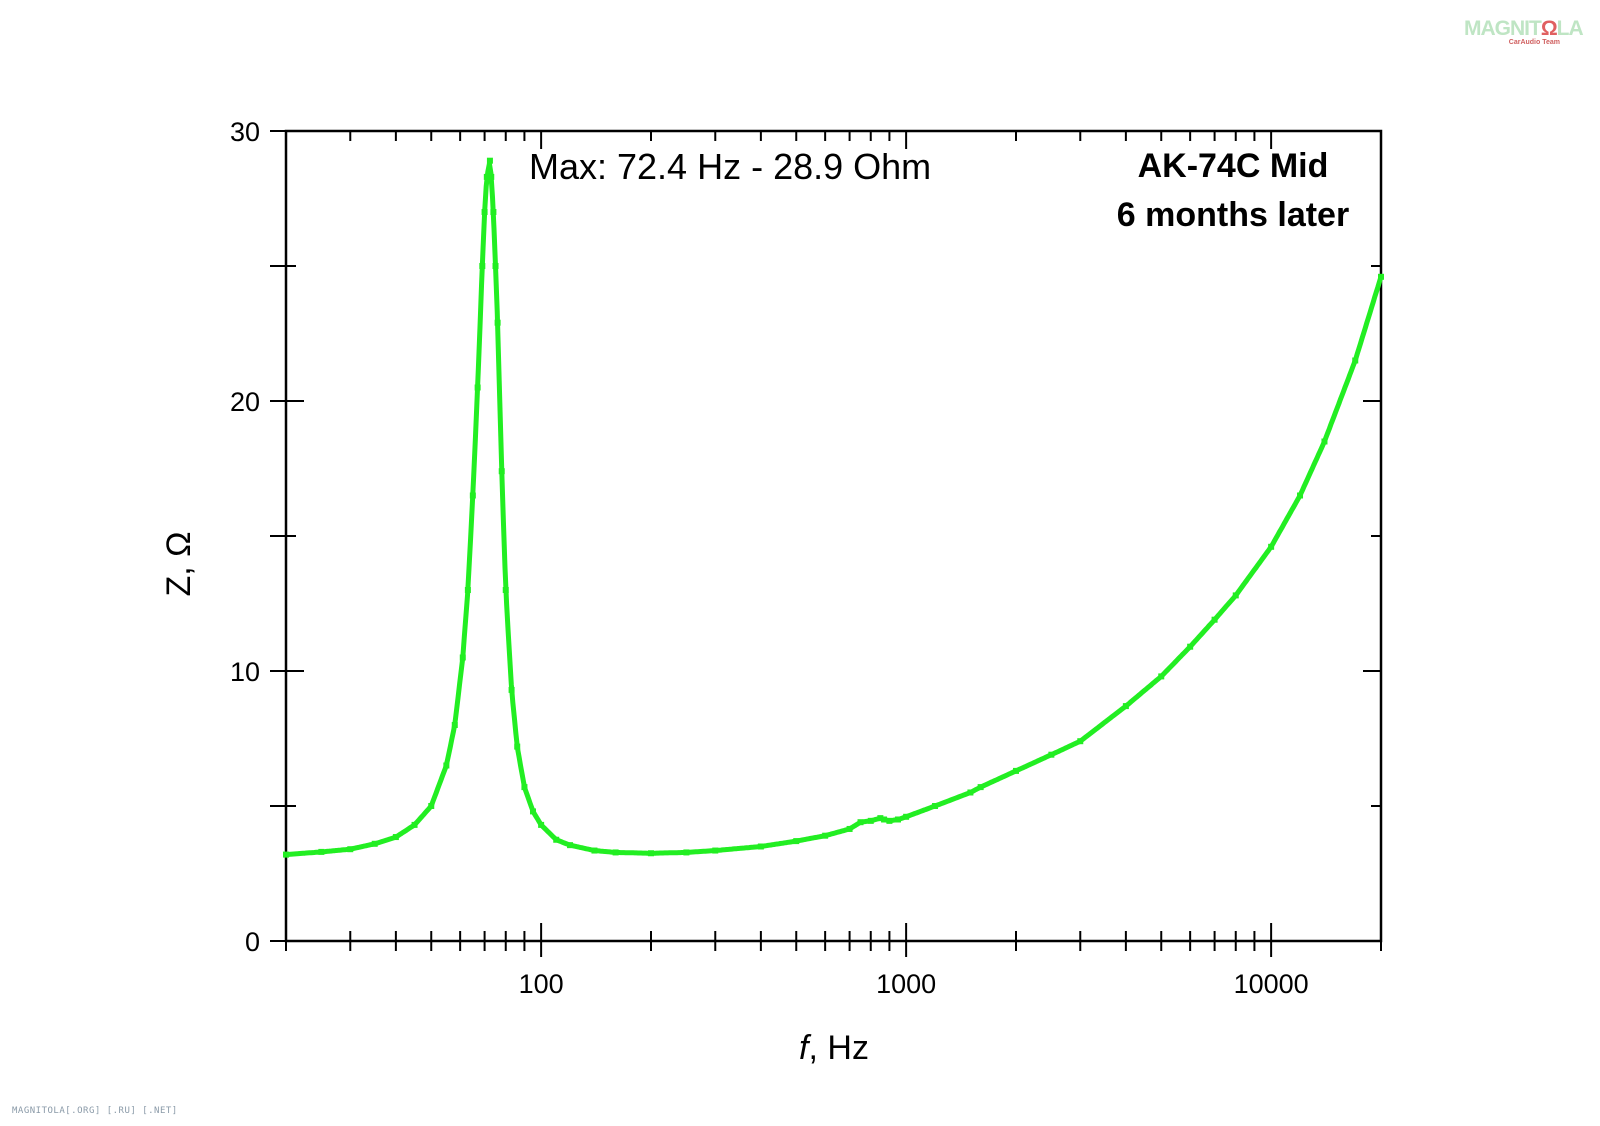 Image resolution: width=1600 pixels, height=1126 pixels. Describe the element at coordinates (1549, 28) in the screenshot. I see `logo-omega-icon: Ω` at that location.